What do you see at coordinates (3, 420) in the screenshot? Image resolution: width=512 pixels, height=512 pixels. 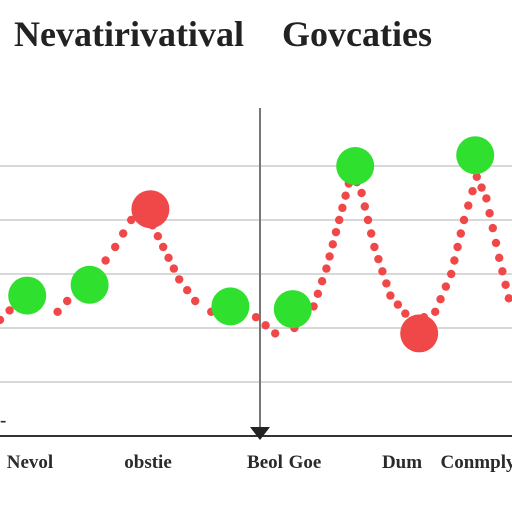 I see `y-corner-label: -` at bounding box center [3, 420].